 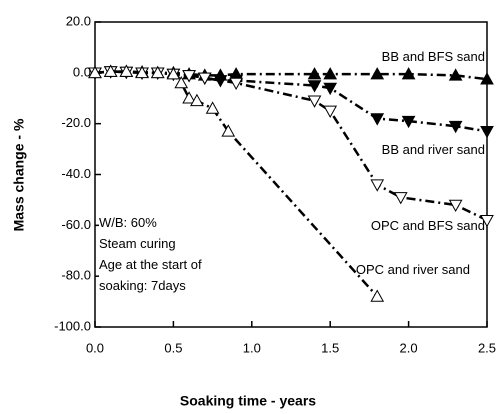 I want to click on series-label: OPC and river sand, so click(x=412, y=269).